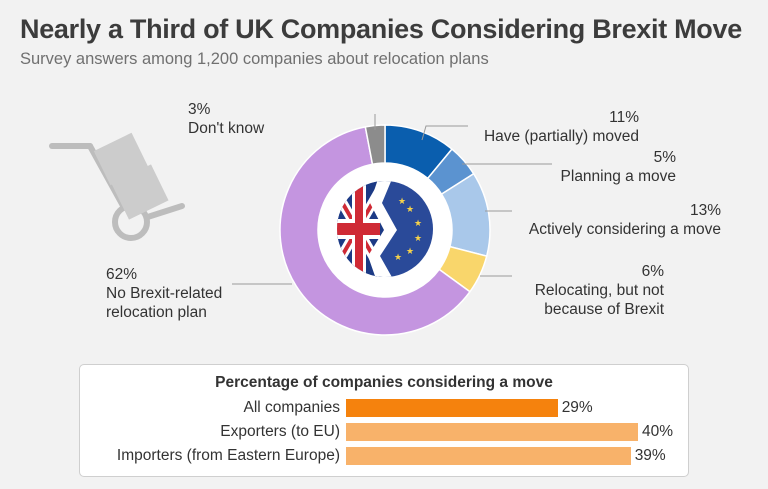 The height and width of the screenshot is (489, 768). What do you see at coordinates (117, 186) in the screenshot?
I see `hand-truck-icon` at bounding box center [117, 186].